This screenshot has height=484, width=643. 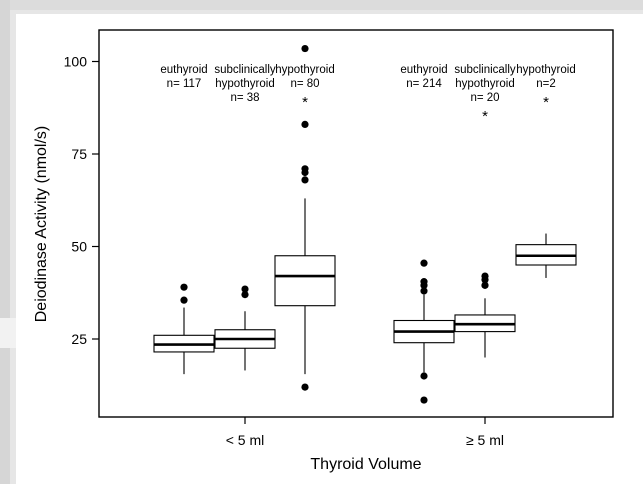 I want to click on page-background-strip, so click(x=321, y=5).